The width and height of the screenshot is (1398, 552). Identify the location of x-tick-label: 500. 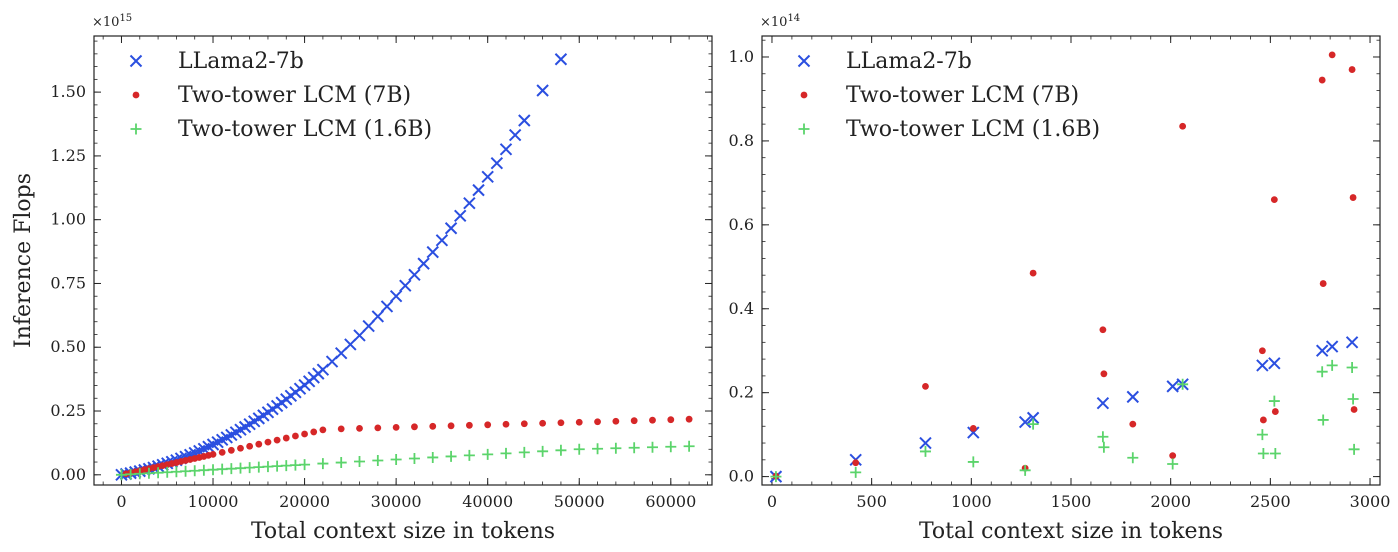
(871, 501).